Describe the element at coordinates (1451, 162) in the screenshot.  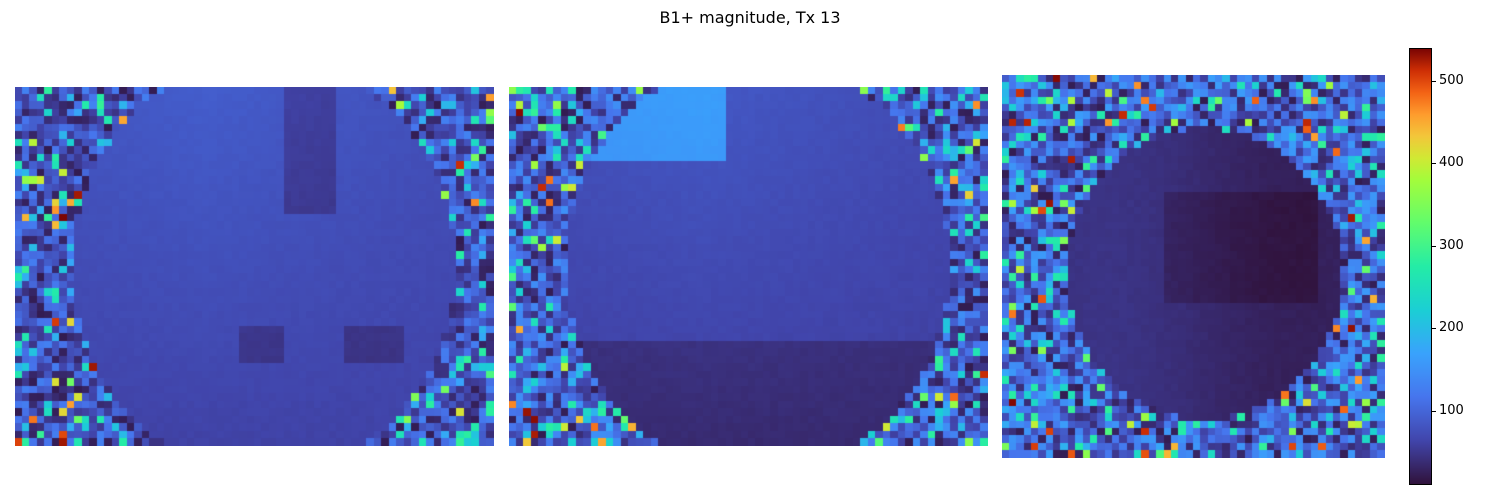
I see `colorbar-tick-label: 400` at that location.